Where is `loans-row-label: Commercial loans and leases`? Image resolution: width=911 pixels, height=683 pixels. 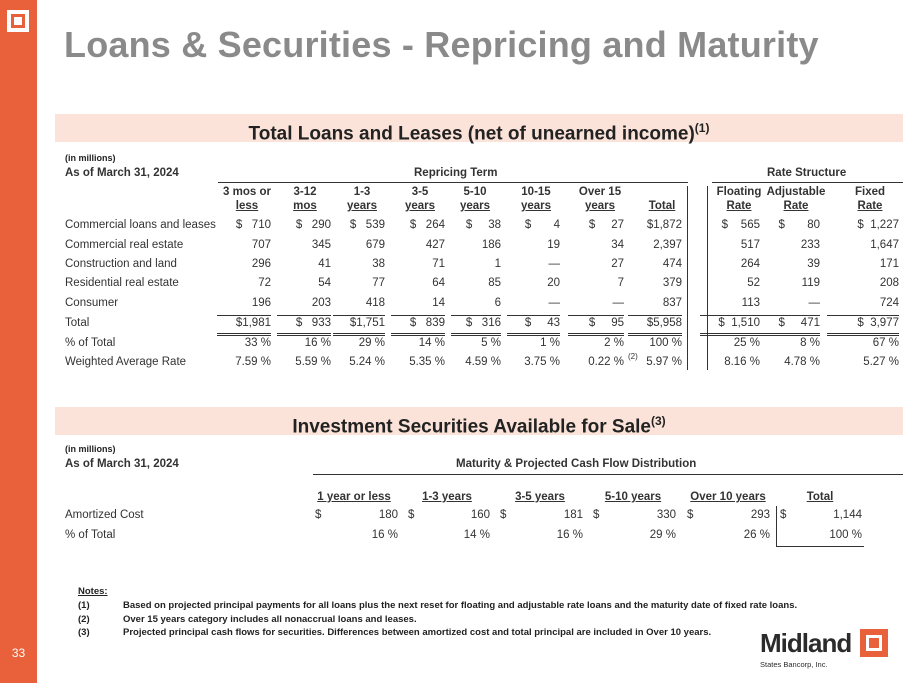
loans-row-label: Commercial loans and leases is located at coordinates (140, 225).